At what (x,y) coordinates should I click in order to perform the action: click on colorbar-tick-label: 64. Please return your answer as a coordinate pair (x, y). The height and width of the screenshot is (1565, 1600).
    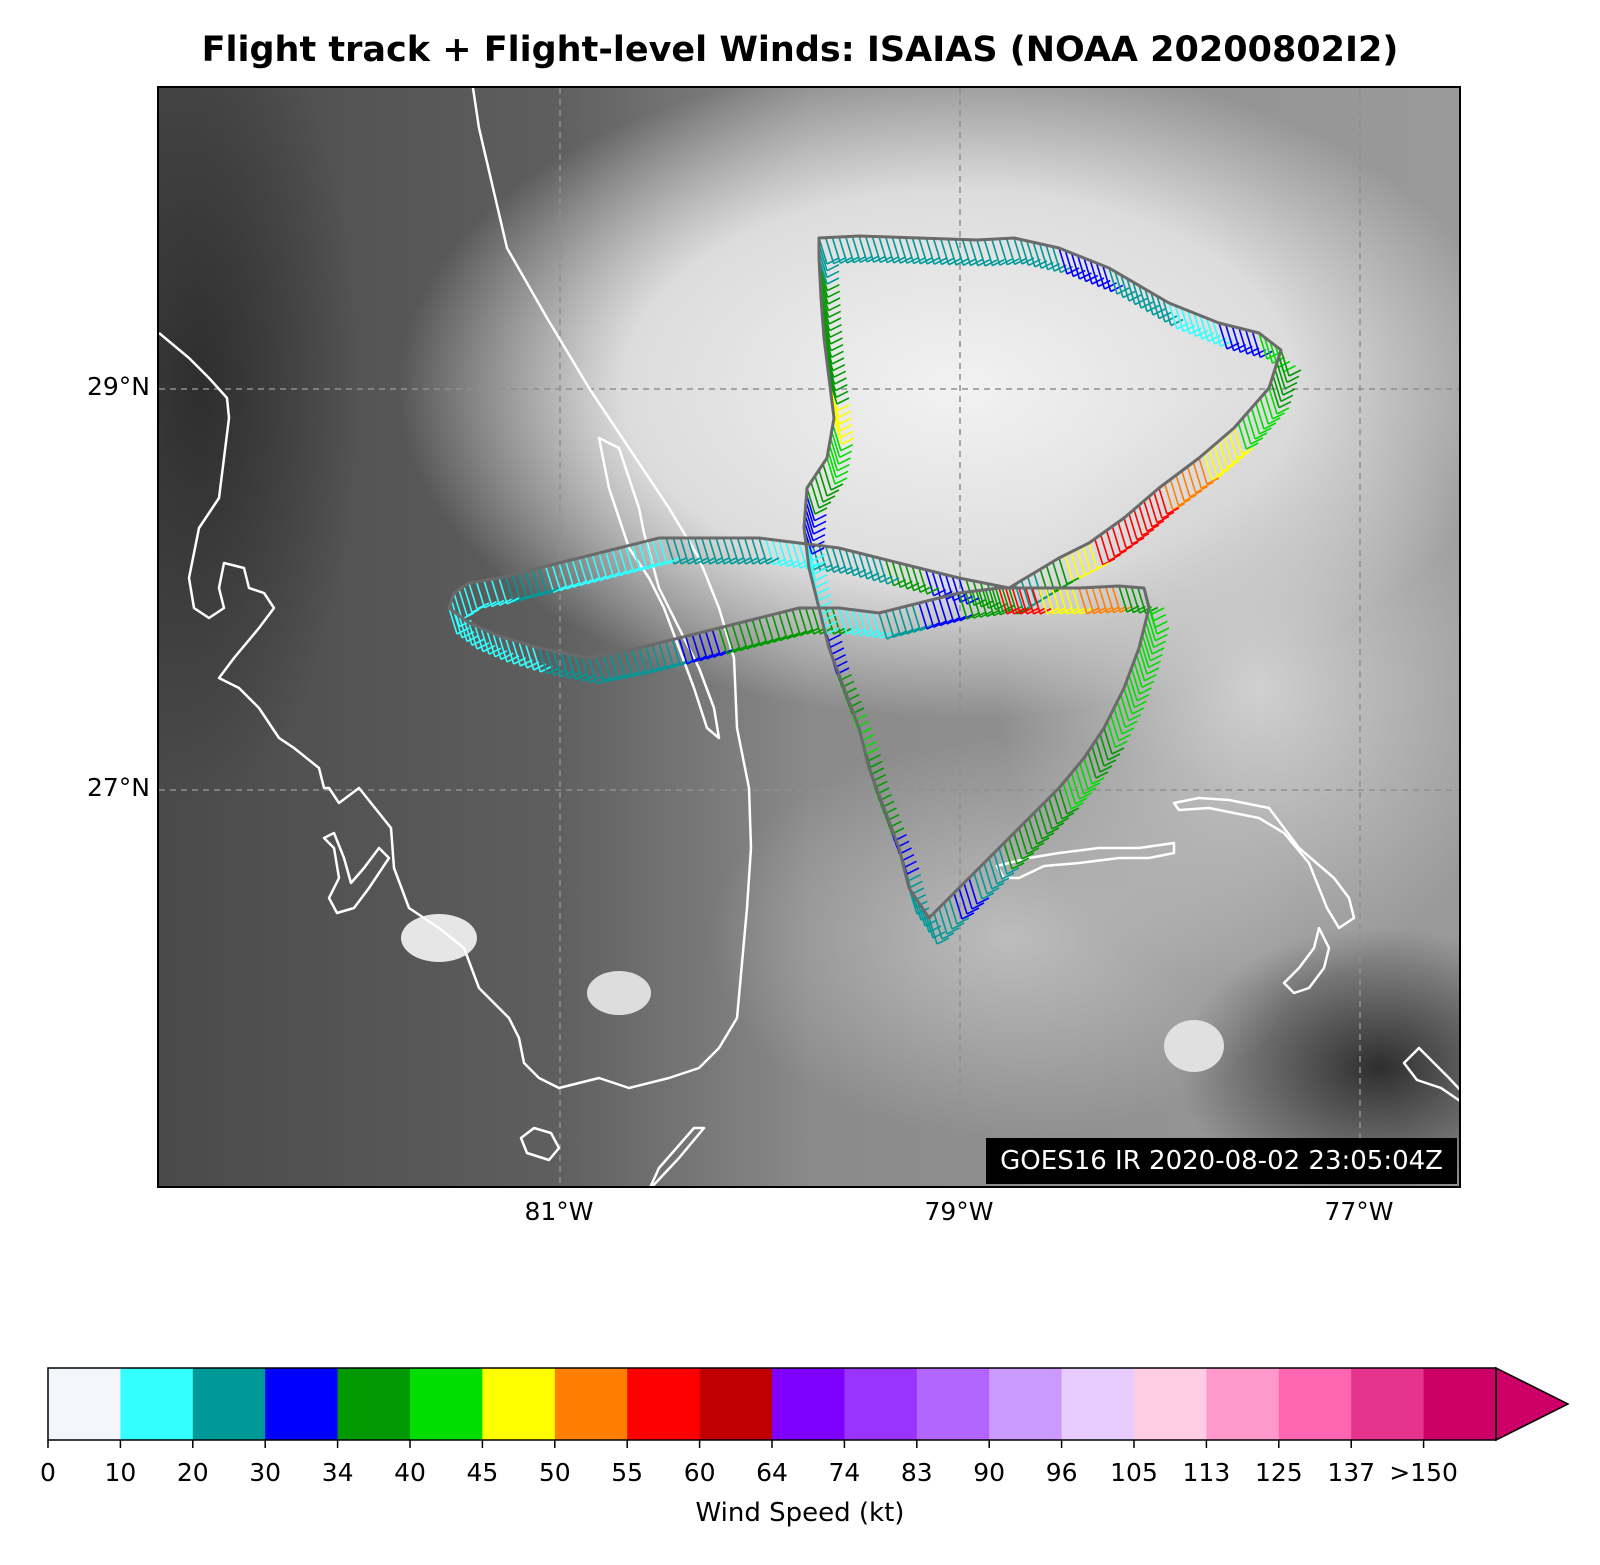
    Looking at the image, I should click on (772, 1472).